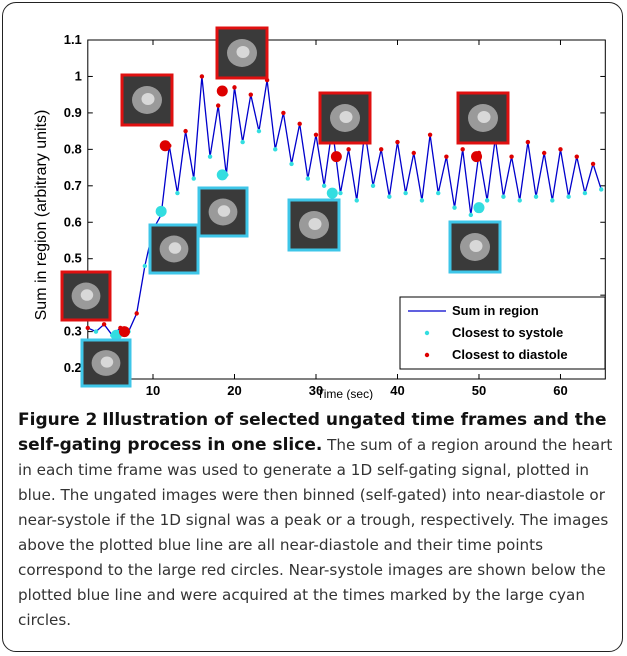 This screenshot has height=656, width=627. Describe the element at coordinates (345, 393) in the screenshot. I see `x-axis-label: Time (sec)` at that location.